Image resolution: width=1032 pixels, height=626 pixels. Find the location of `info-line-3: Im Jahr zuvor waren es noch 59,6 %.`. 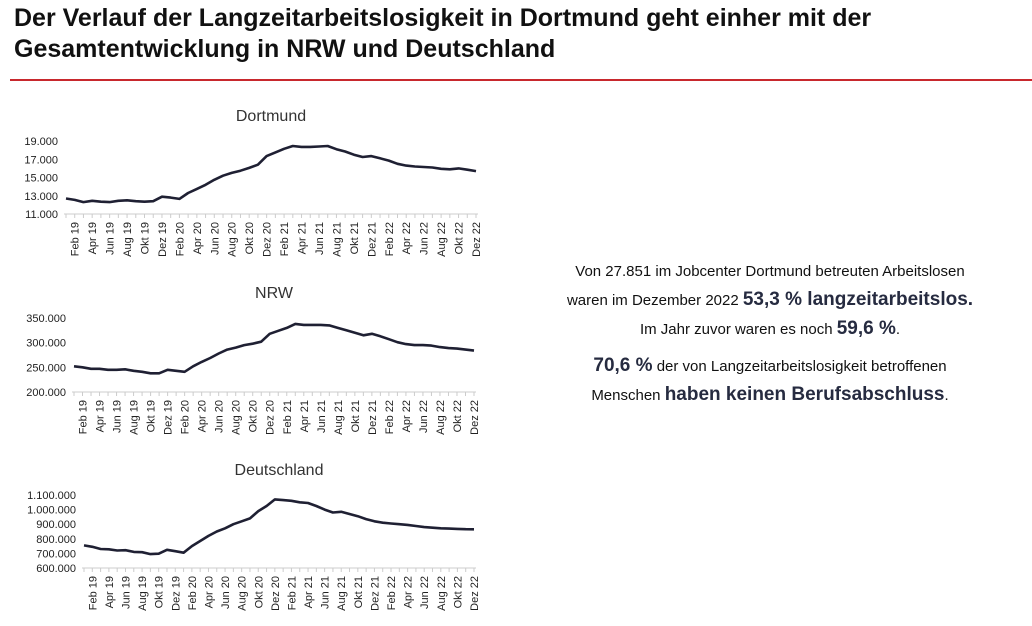

info-line-3: Im Jahr zuvor waren es noch 59,6 %. is located at coordinates (770, 329).